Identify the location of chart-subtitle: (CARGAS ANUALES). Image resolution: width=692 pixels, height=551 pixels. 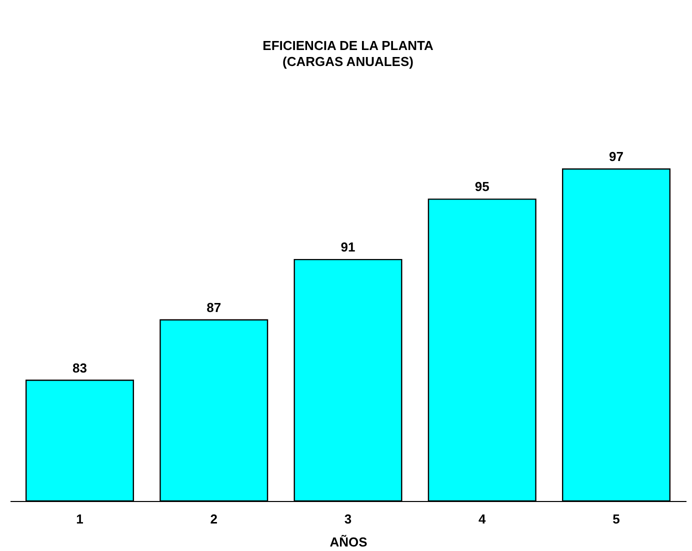
(348, 61).